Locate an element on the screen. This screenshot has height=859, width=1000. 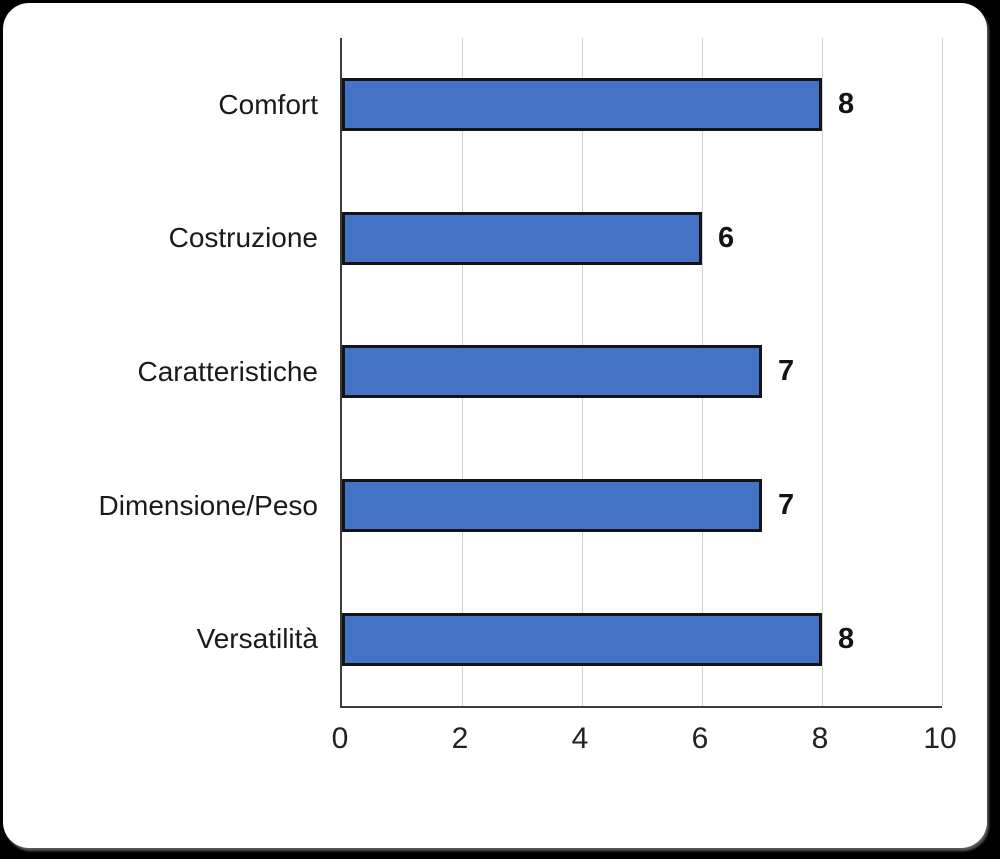
x-tick-label-0: 0 is located at coordinates (340, 738).